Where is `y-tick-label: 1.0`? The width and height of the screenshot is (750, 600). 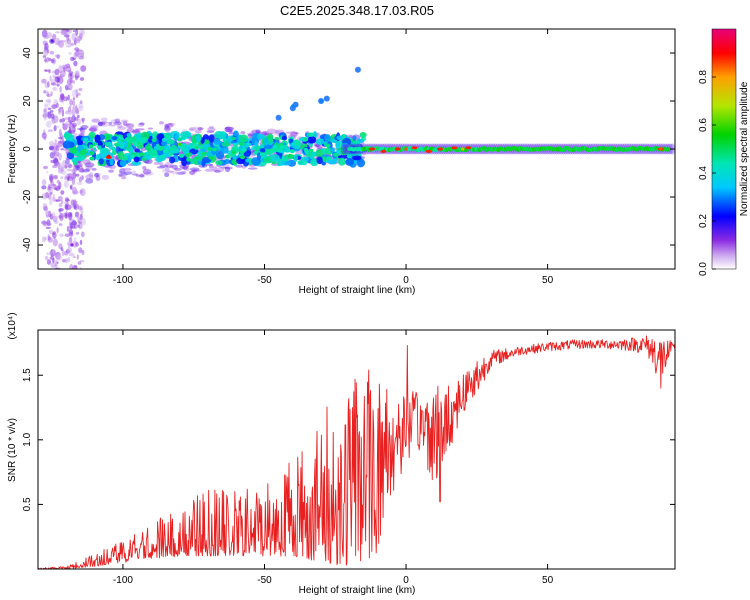
y-tick-label: 1.0 is located at coordinates (27, 439).